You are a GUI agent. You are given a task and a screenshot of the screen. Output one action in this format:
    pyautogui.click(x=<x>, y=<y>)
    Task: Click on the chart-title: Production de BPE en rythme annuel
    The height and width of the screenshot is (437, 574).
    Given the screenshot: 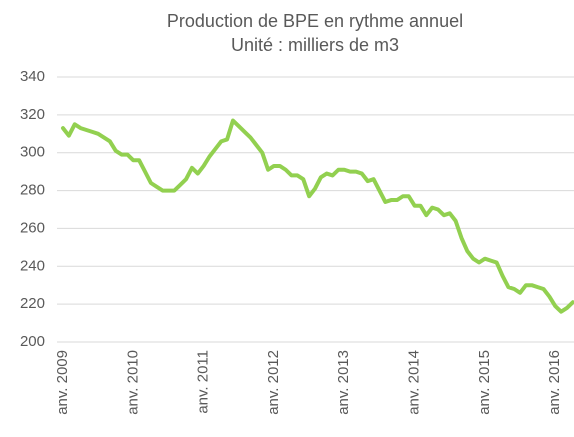 What is the action you would take?
    pyautogui.click(x=315, y=21)
    